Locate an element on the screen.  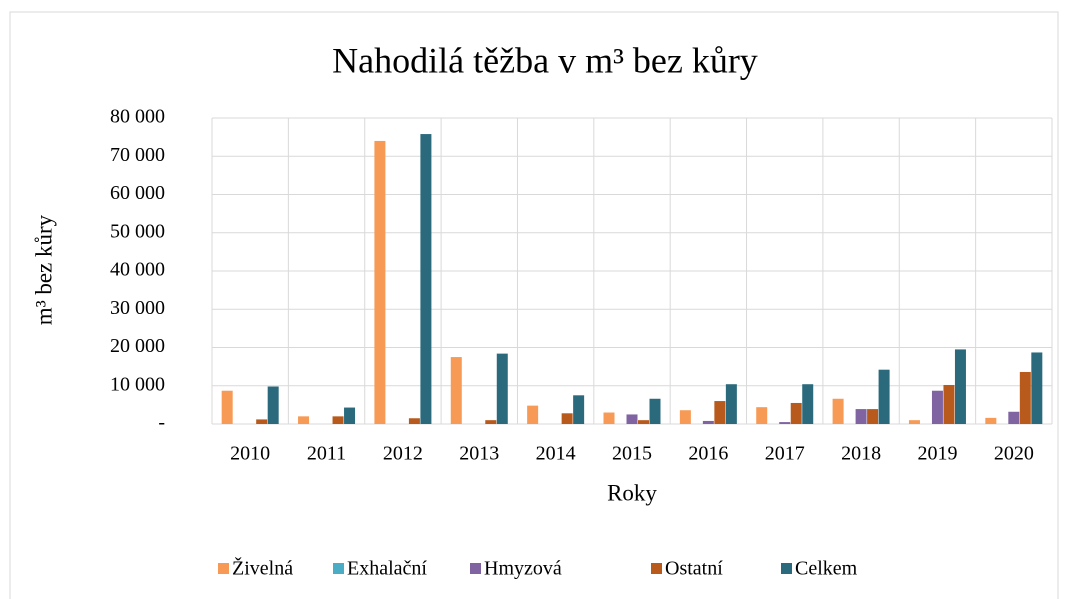
y-tick-label: 80 000 is located at coordinates (137, 117).